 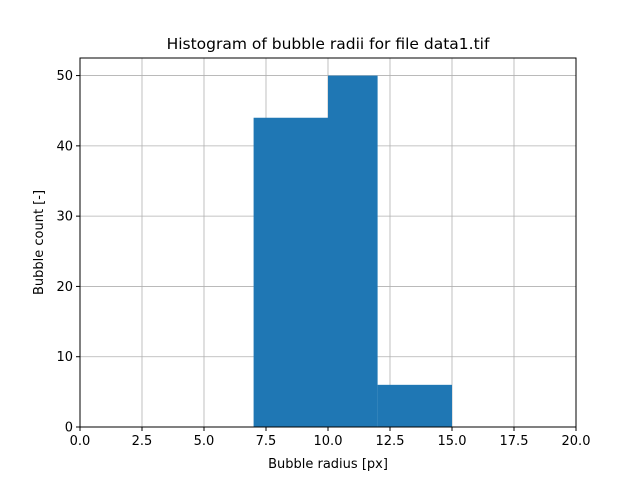 What do you see at coordinates (204, 441) in the screenshot?
I see `x-tick-label: 5.0` at bounding box center [204, 441].